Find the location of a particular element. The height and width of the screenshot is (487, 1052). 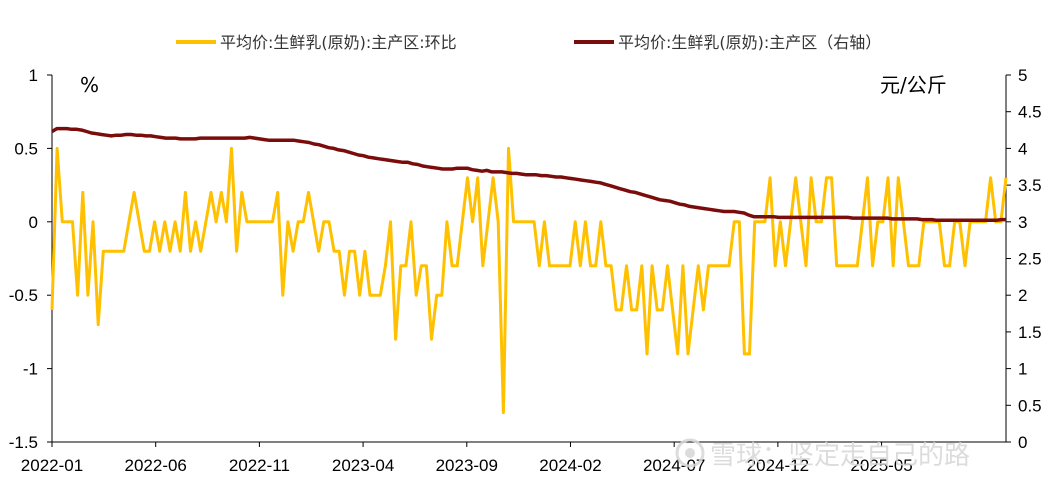

right-tick-label: 0 is located at coordinates (1022, 442).